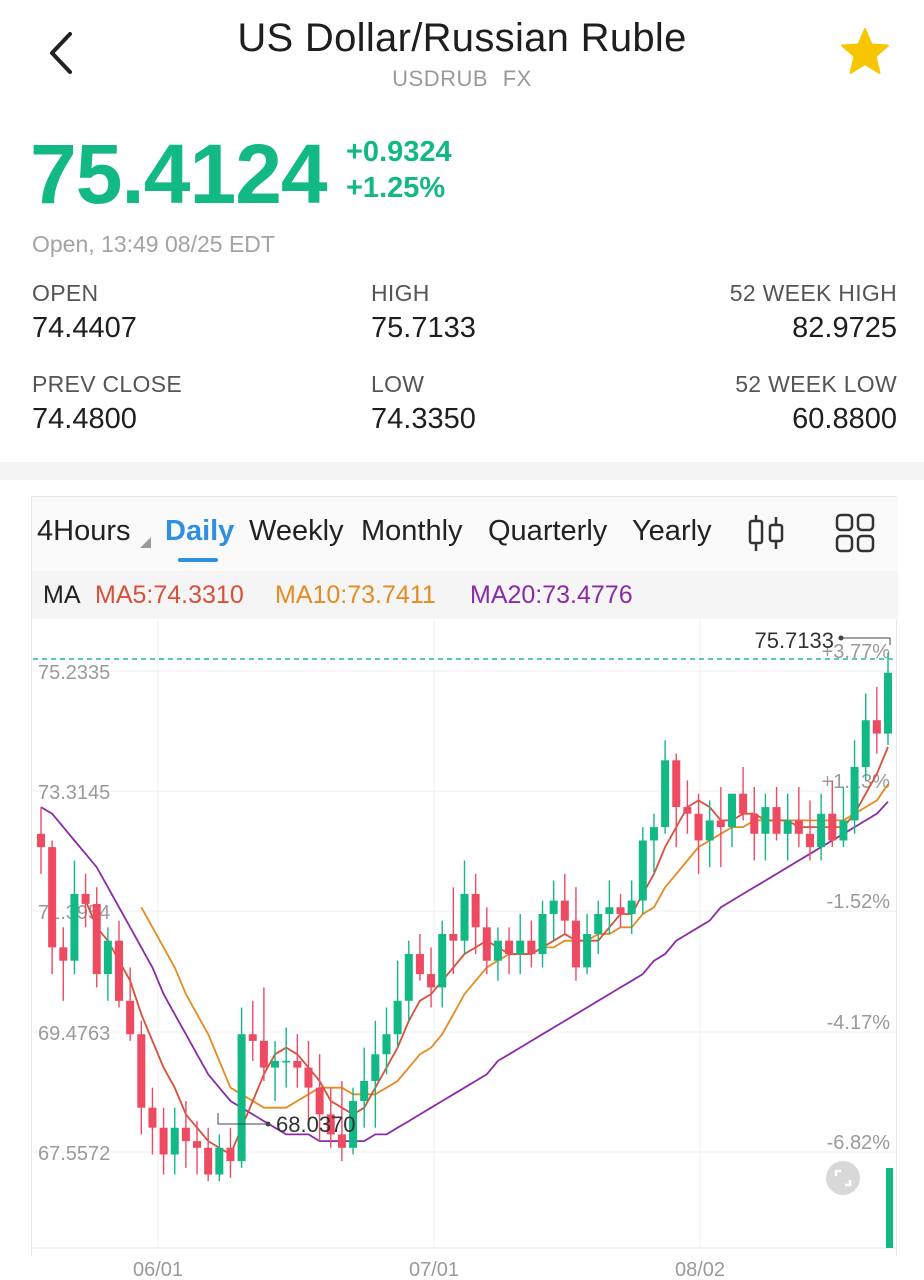 The image size is (924, 1280). What do you see at coordinates (198, 560) in the screenshot?
I see `active-tab-indicator` at bounding box center [198, 560].